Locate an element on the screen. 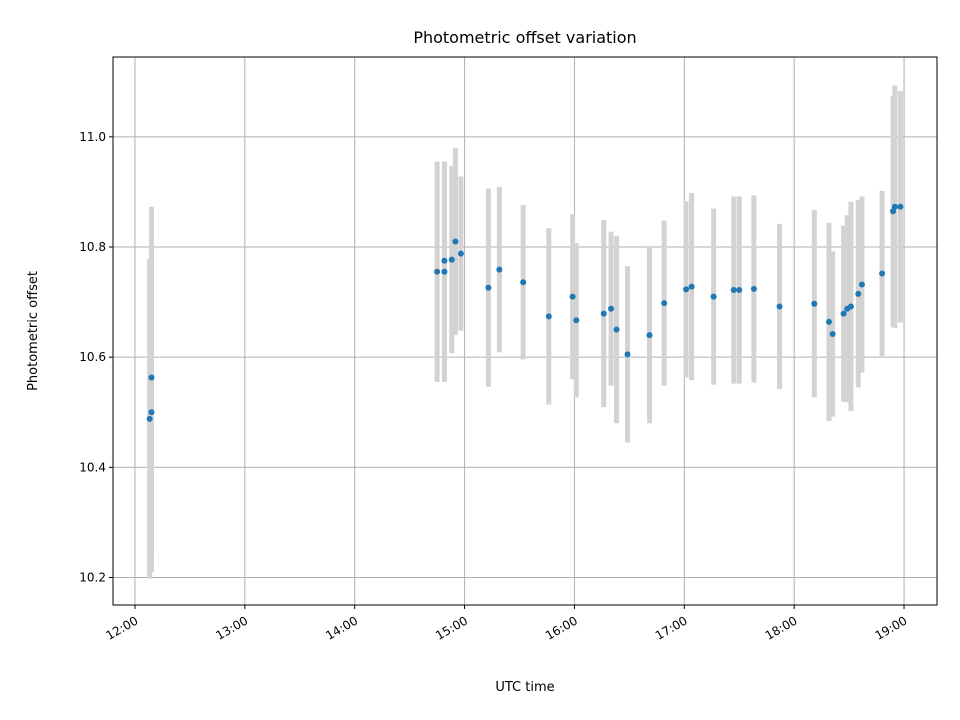  y-tick-label: 10.8 is located at coordinates (92, 247).